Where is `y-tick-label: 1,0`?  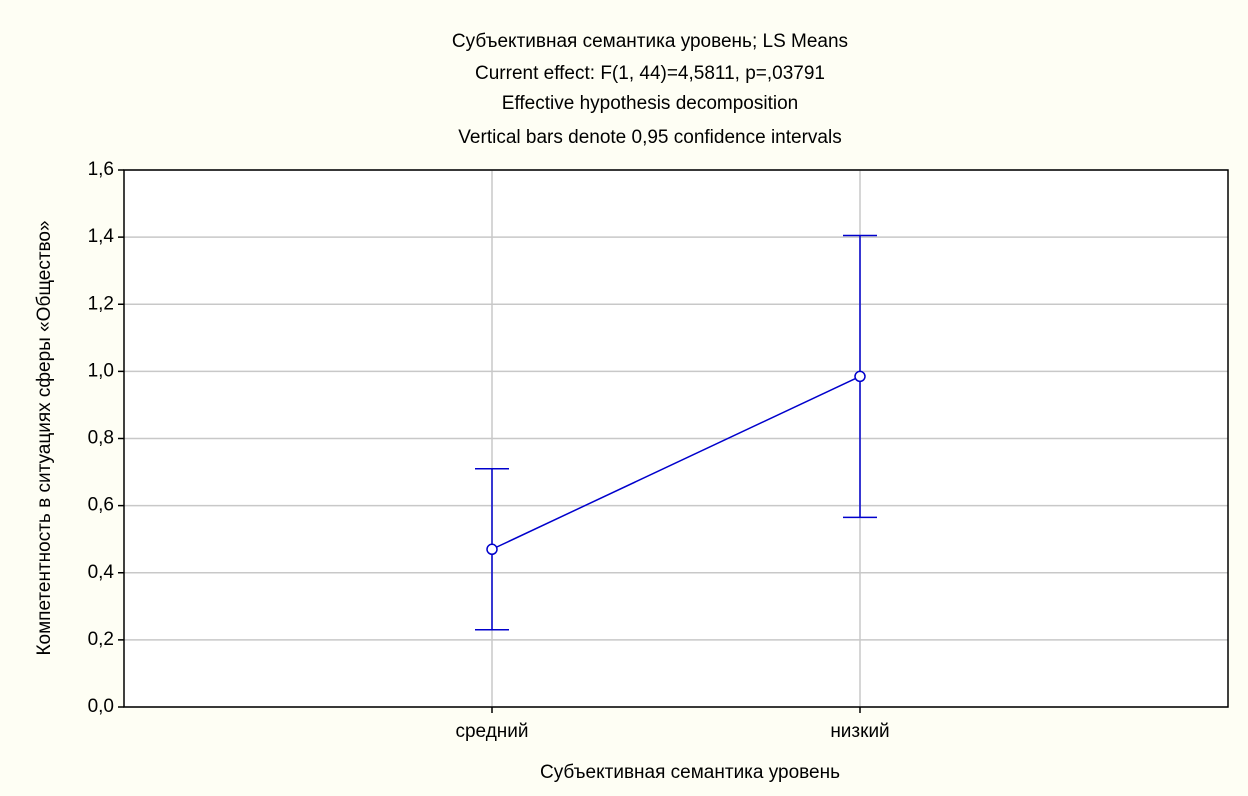
y-tick-label: 1,0 is located at coordinates (101, 370).